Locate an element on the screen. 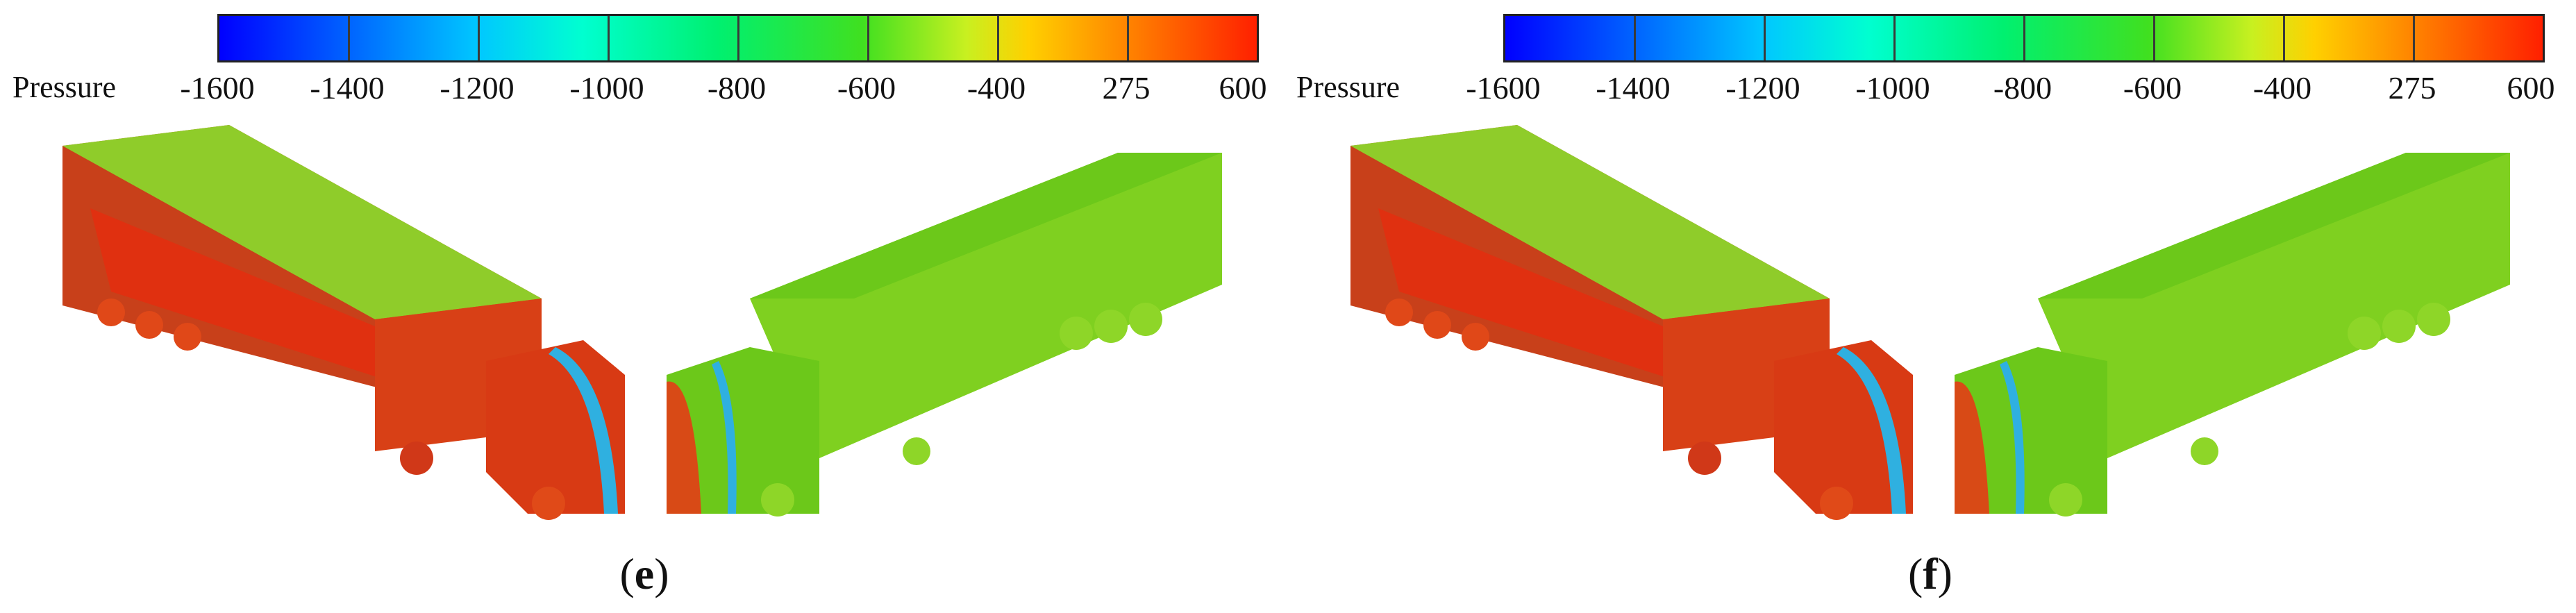  panel-caption: (e) is located at coordinates (644, 573).